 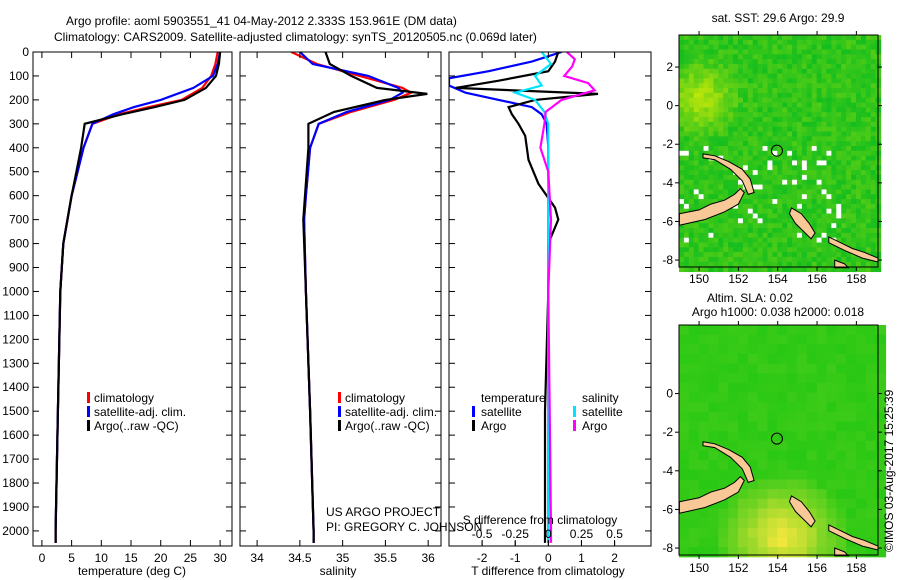 What do you see at coordinates (482, 558) in the screenshot?
I see `x-tick-label: -2` at bounding box center [482, 558].